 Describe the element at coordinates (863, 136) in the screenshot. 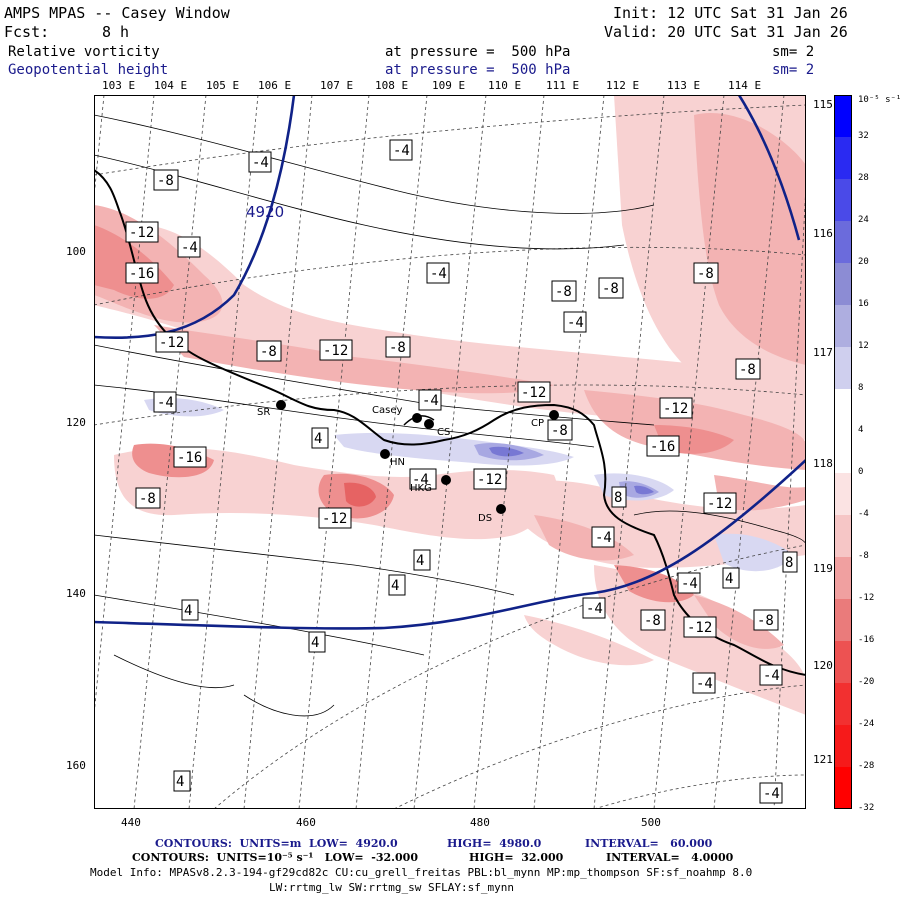

I see `colorbar-label: 32` at that location.